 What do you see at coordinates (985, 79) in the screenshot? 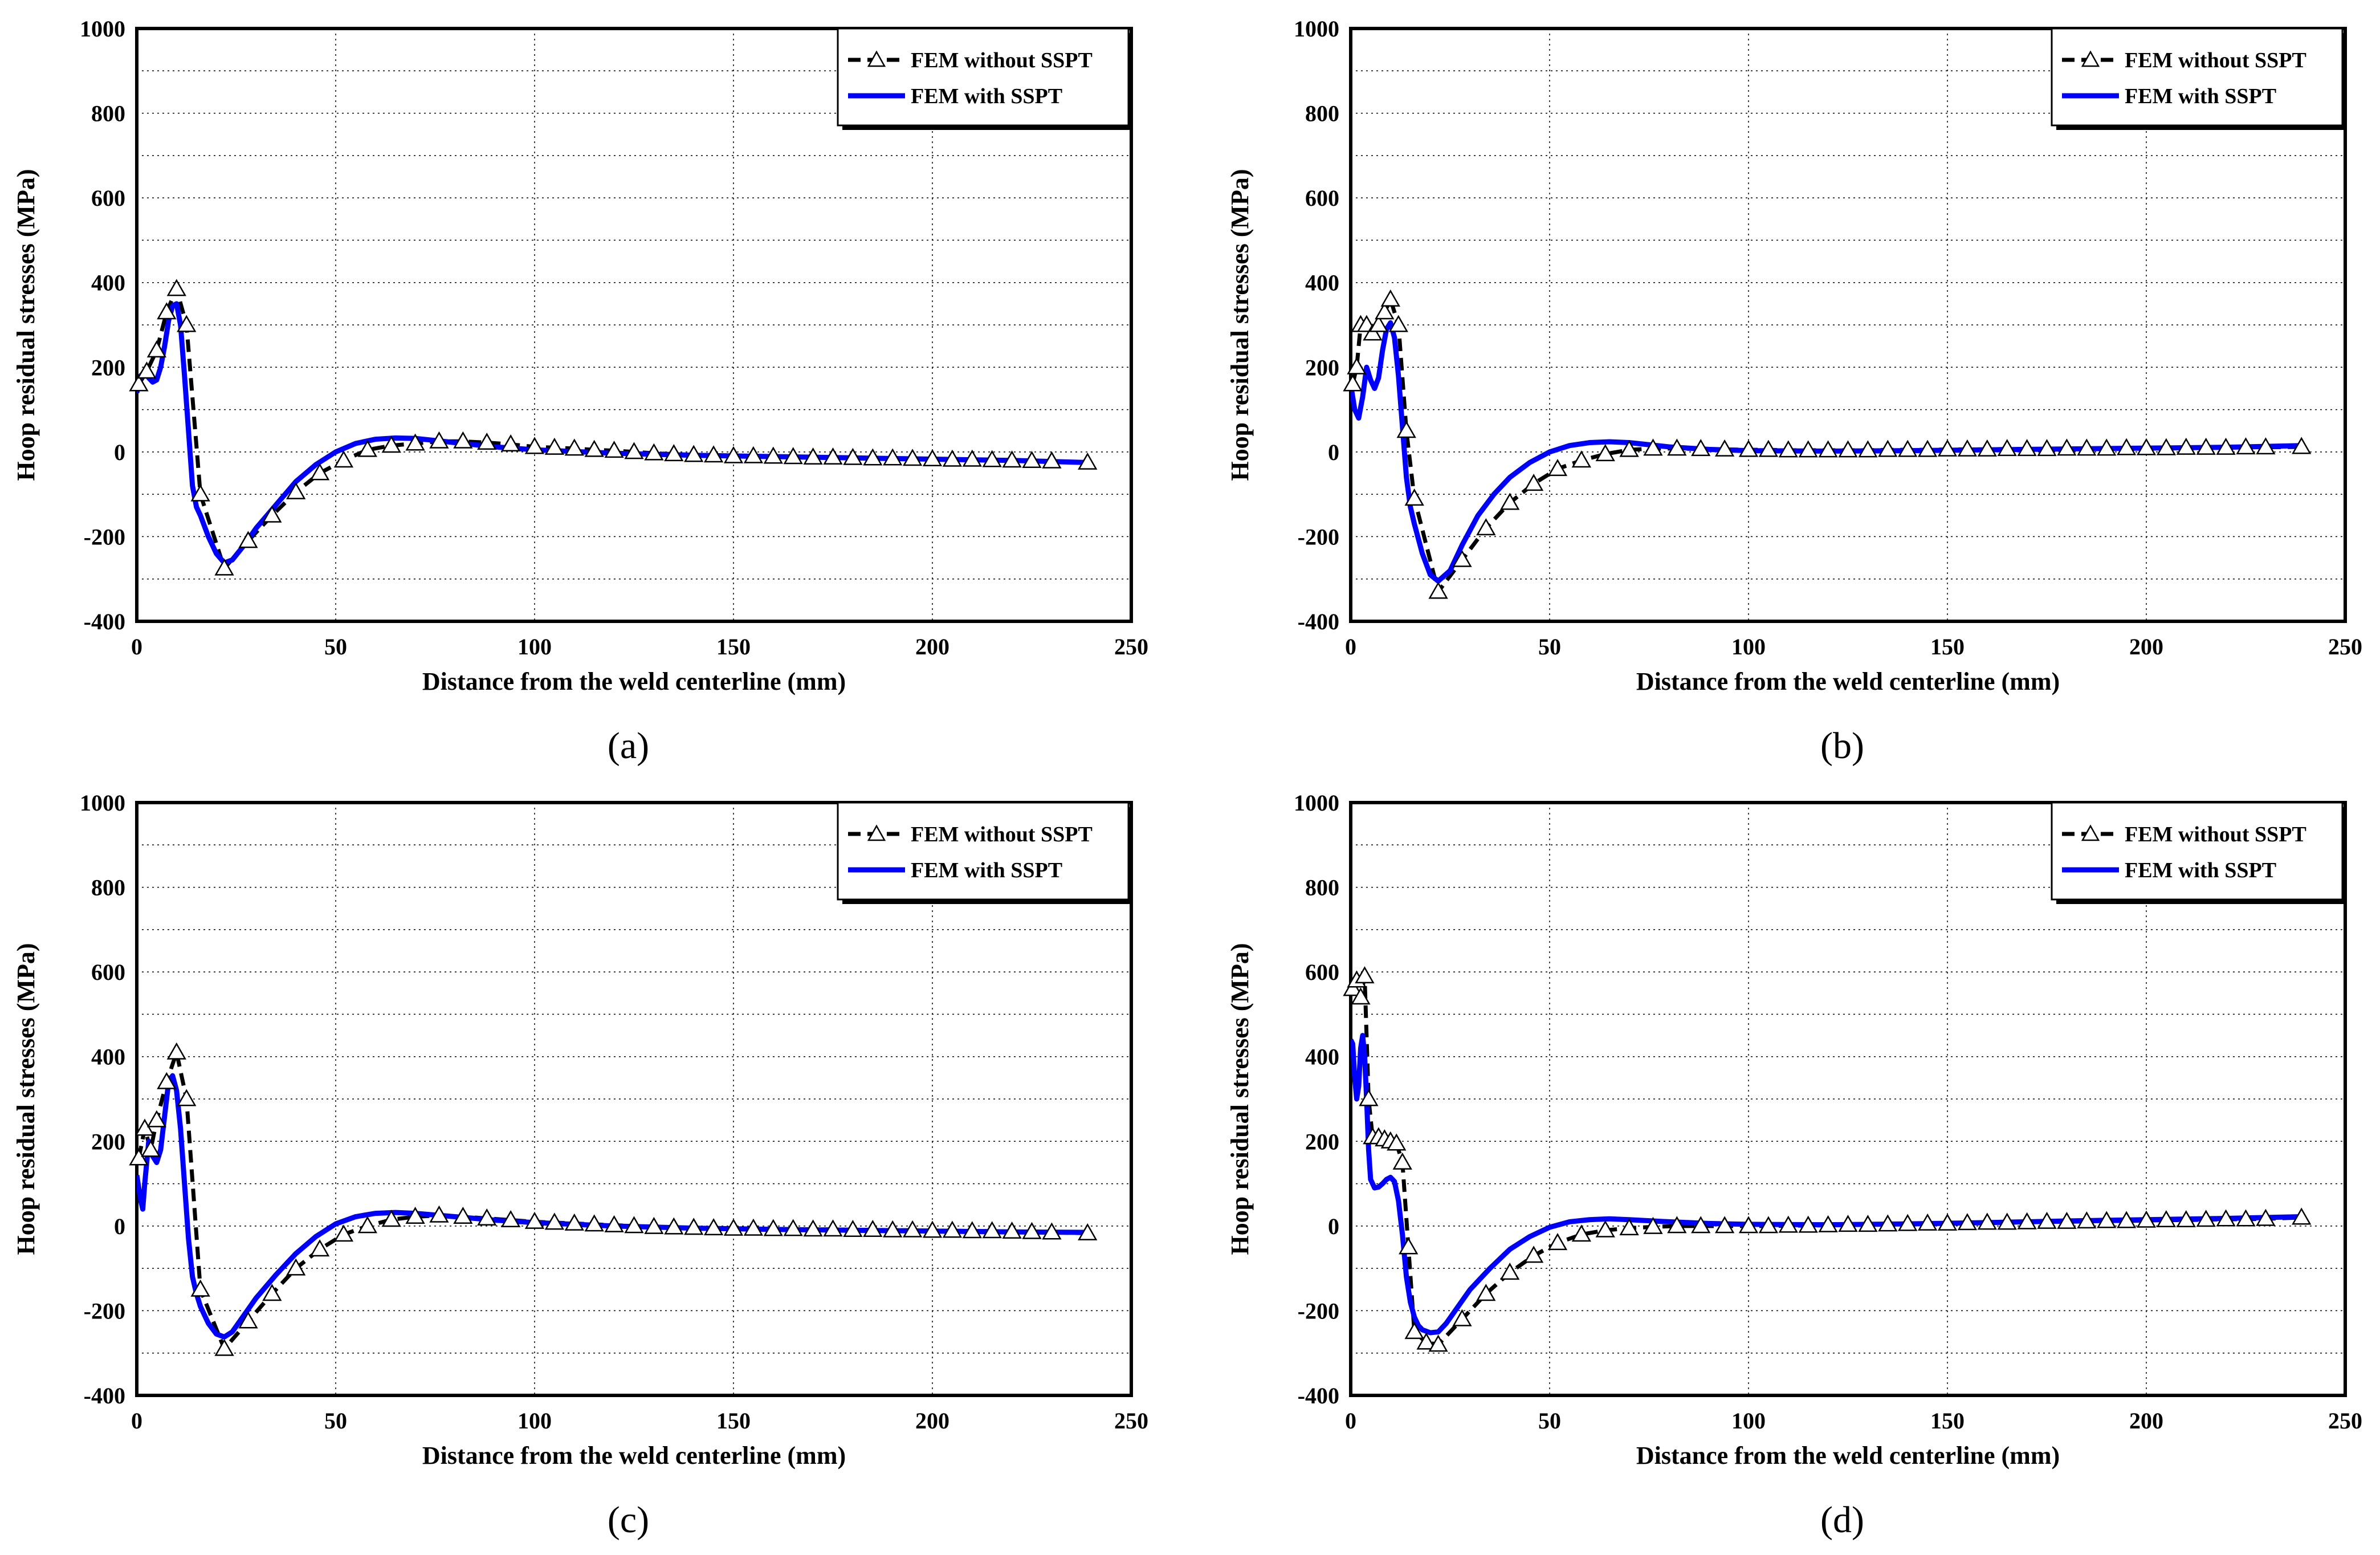
I see `legend: FEM without SSPT FEM with SSPT` at bounding box center [985, 79].